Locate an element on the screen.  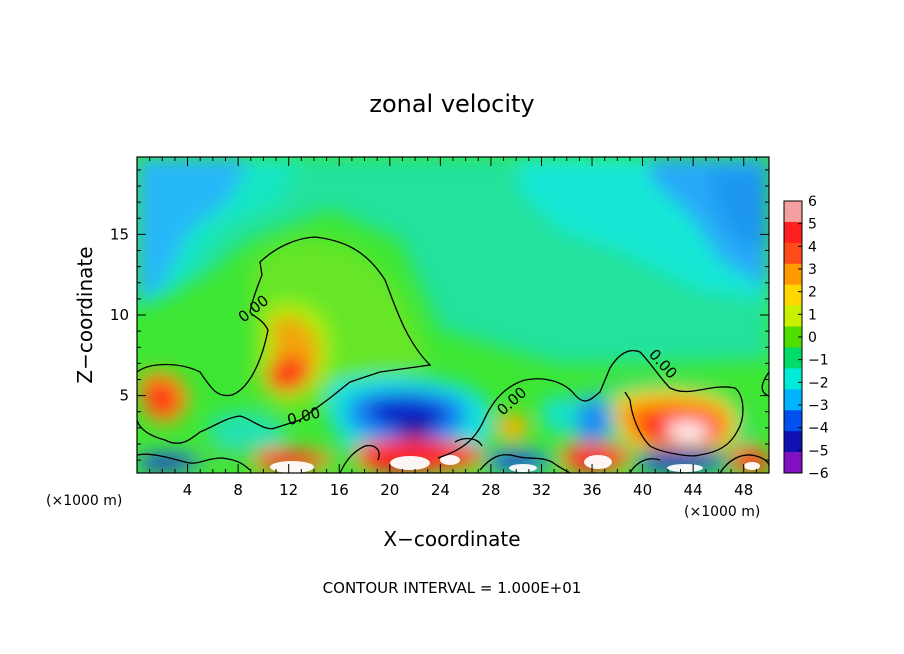
colorbar is located at coordinates (793, 337).